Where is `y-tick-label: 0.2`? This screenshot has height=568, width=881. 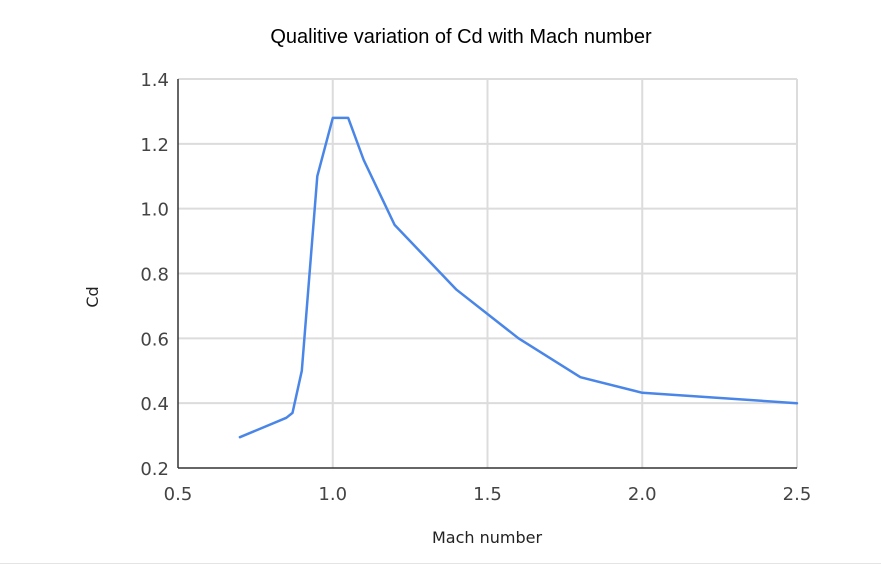
y-tick-label: 0.2 is located at coordinates (154, 469).